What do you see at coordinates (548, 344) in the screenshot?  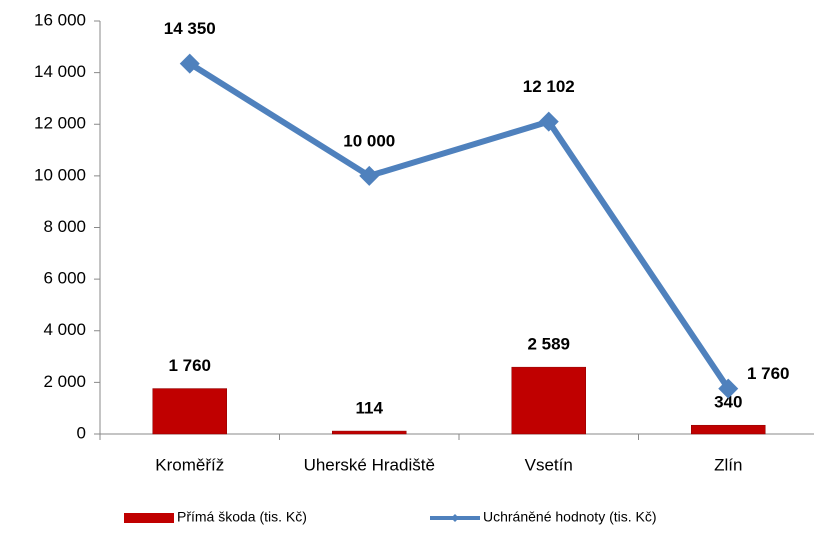 I see `data-label: 2 589` at bounding box center [548, 344].